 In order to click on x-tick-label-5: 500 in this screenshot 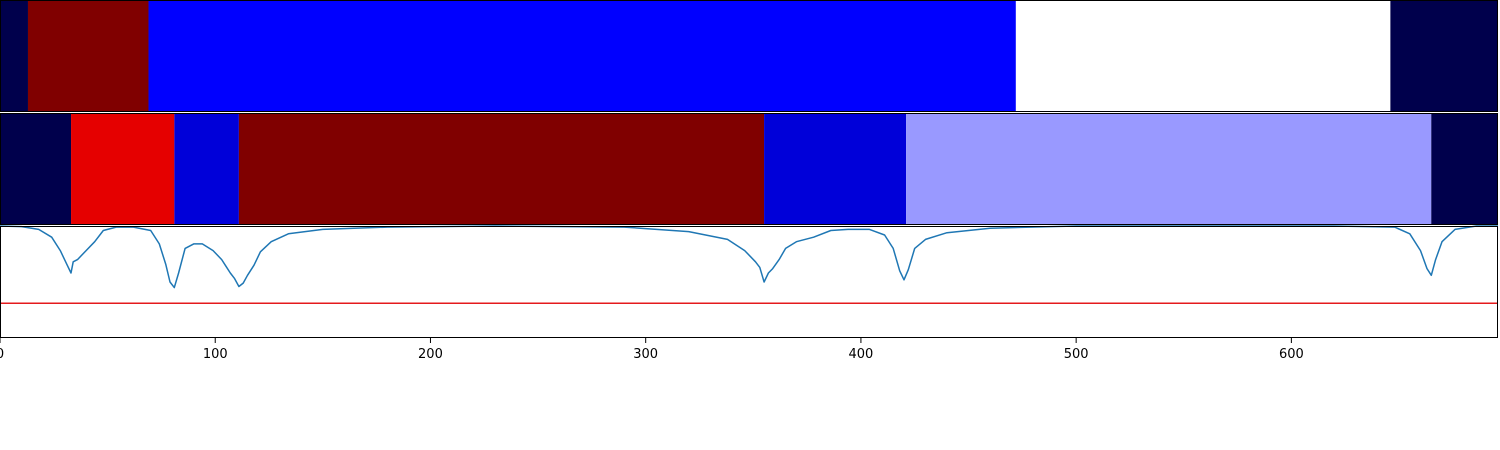, I will do `click(1076, 354)`.